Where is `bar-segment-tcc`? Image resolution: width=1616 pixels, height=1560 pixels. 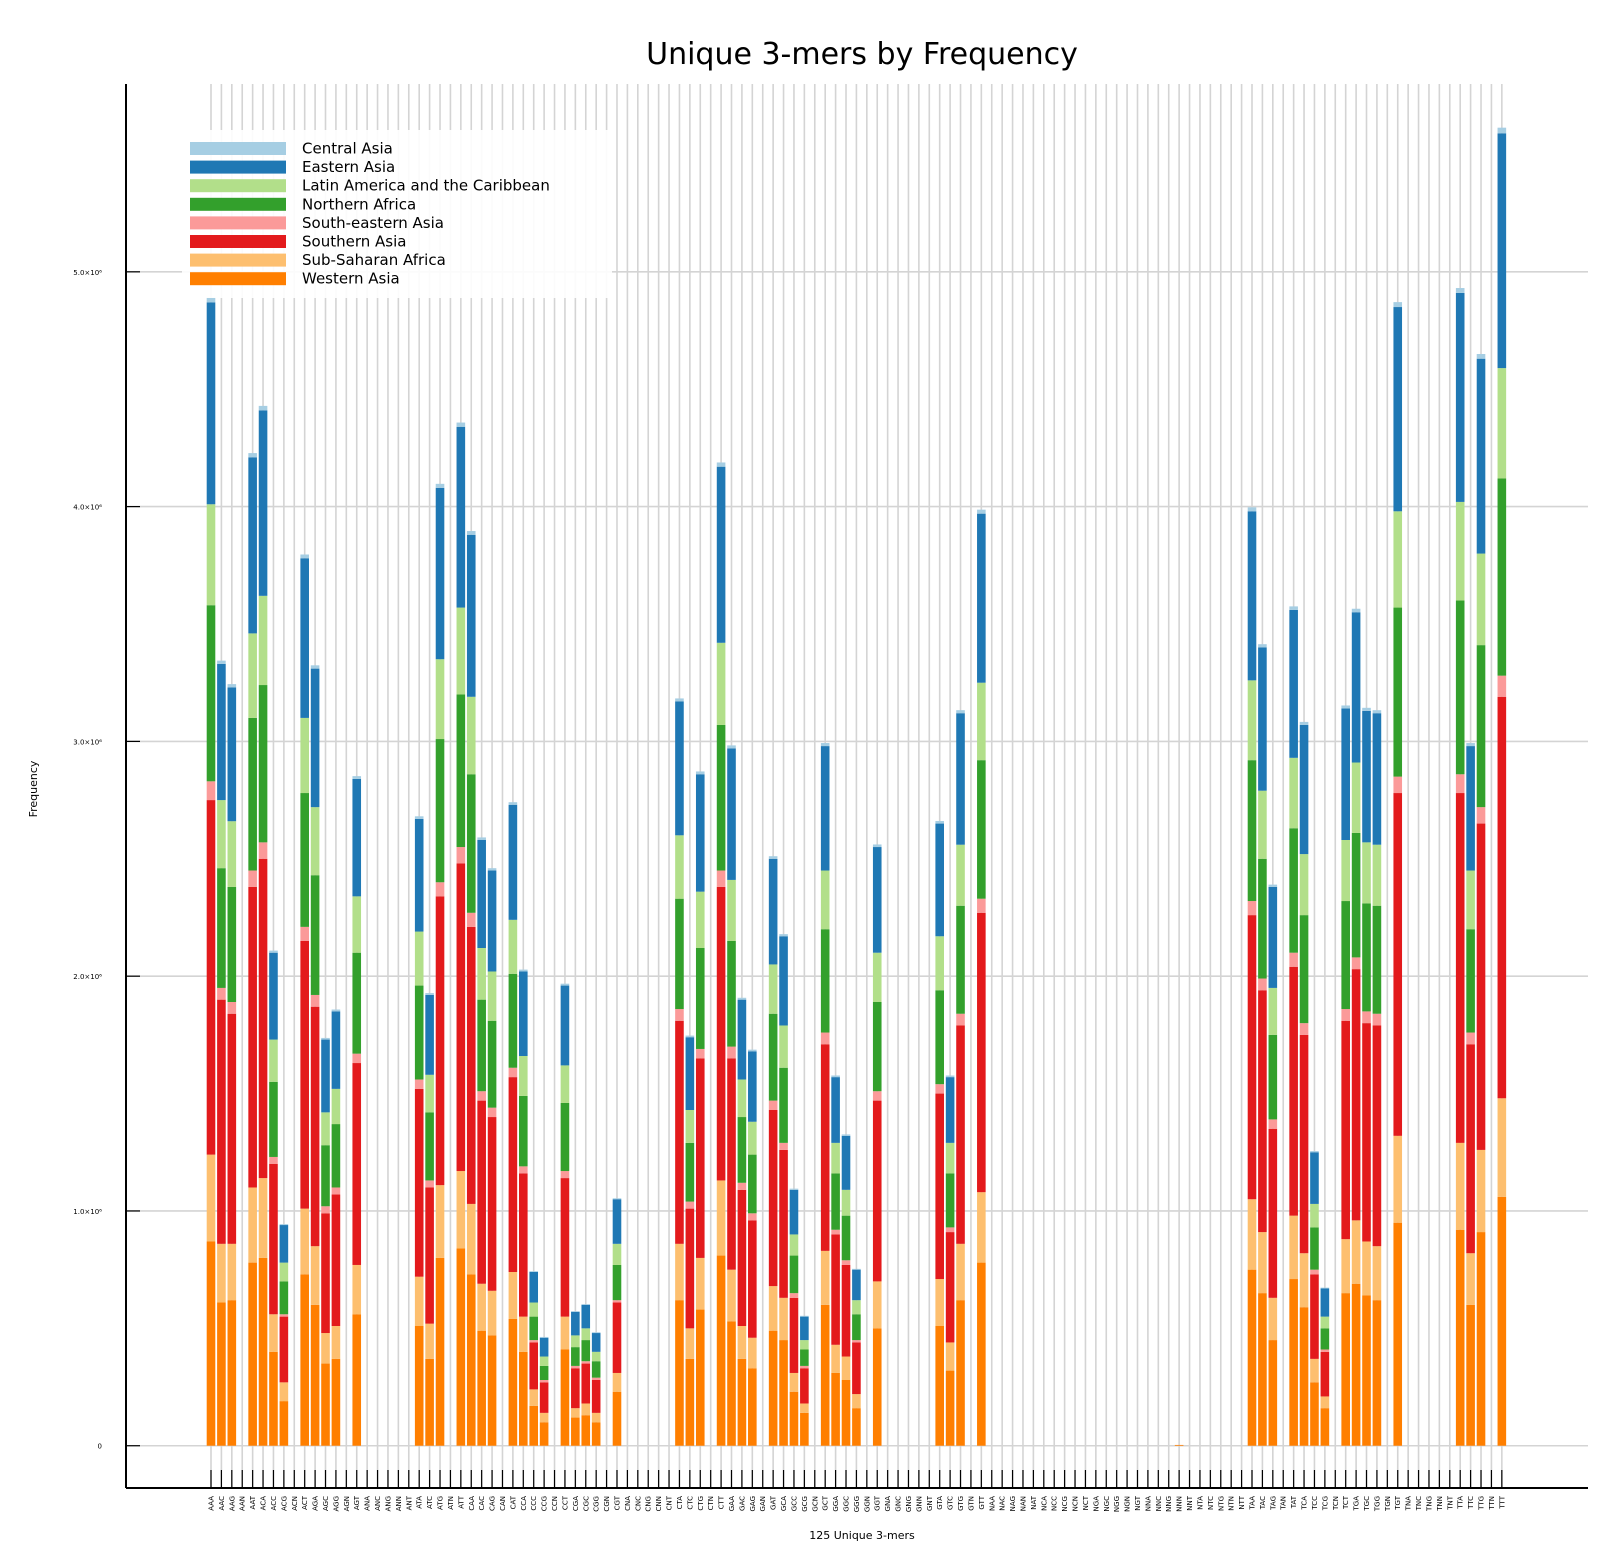
bar-segment-tcc is located at coordinates (1314, 1215).